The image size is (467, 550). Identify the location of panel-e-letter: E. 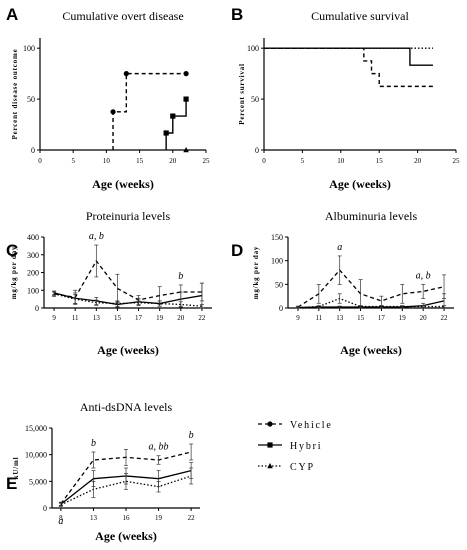
(11, 483).